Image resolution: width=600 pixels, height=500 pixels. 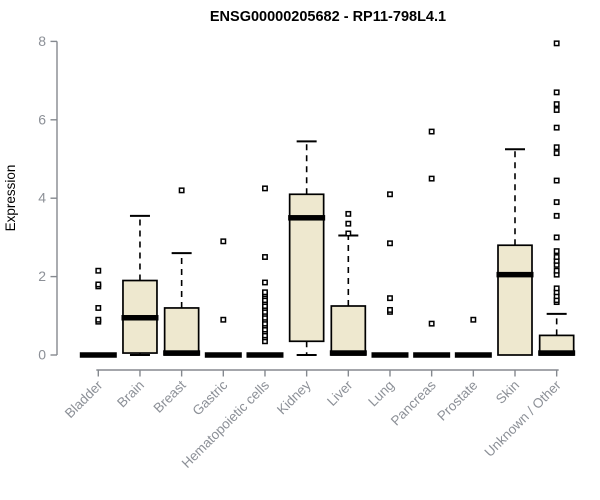 What do you see at coordinates (507, 392) in the screenshot?
I see `x-tick-label: Skin` at bounding box center [507, 392].